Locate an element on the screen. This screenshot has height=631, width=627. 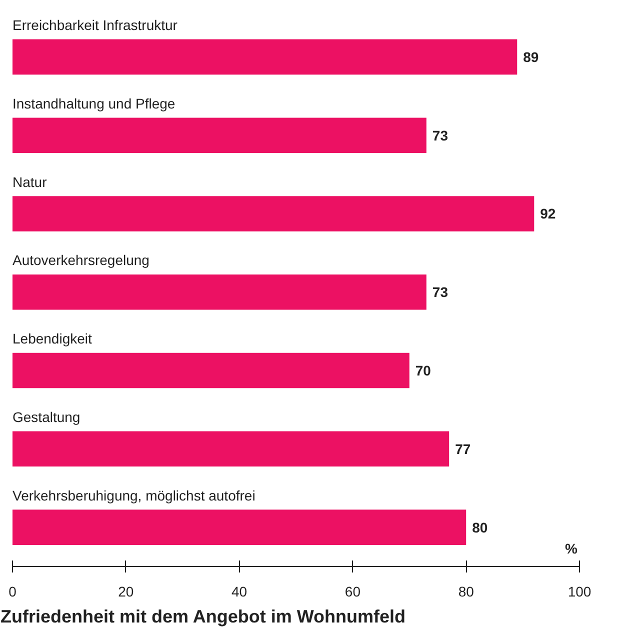
y-tick-label: Gestaltung is located at coordinates (46, 417).